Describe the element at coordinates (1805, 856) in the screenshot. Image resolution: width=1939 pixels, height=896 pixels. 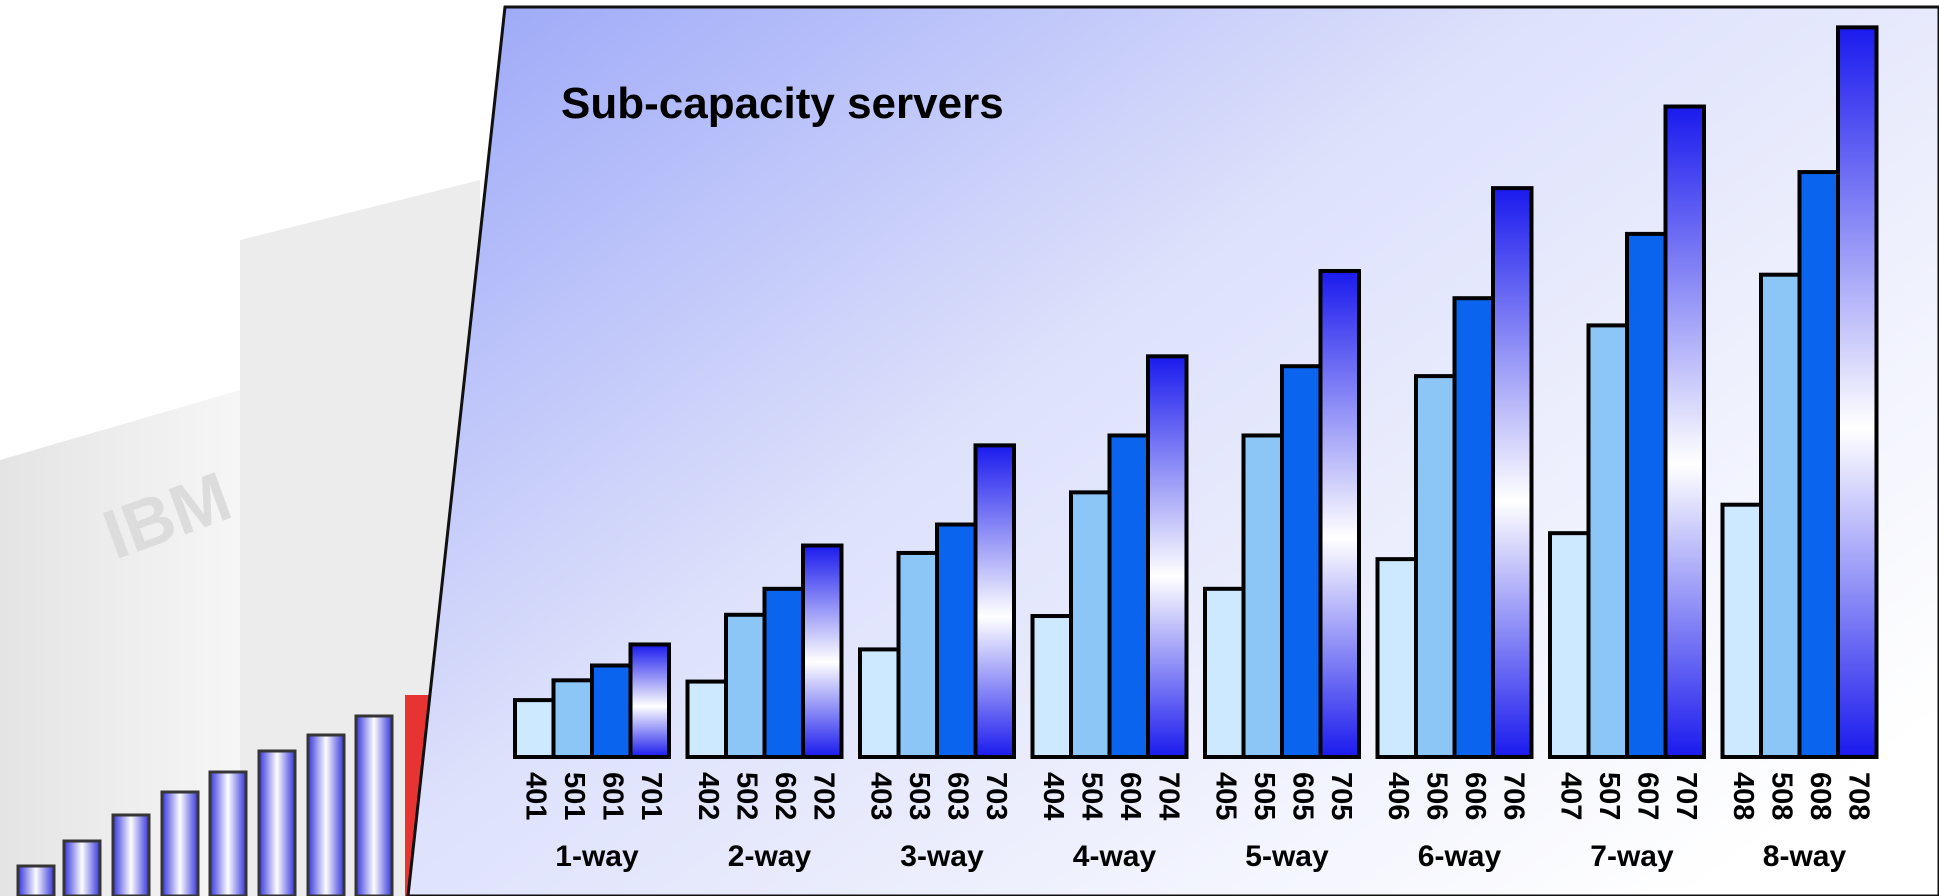
I see `group-label: 8-way` at that location.